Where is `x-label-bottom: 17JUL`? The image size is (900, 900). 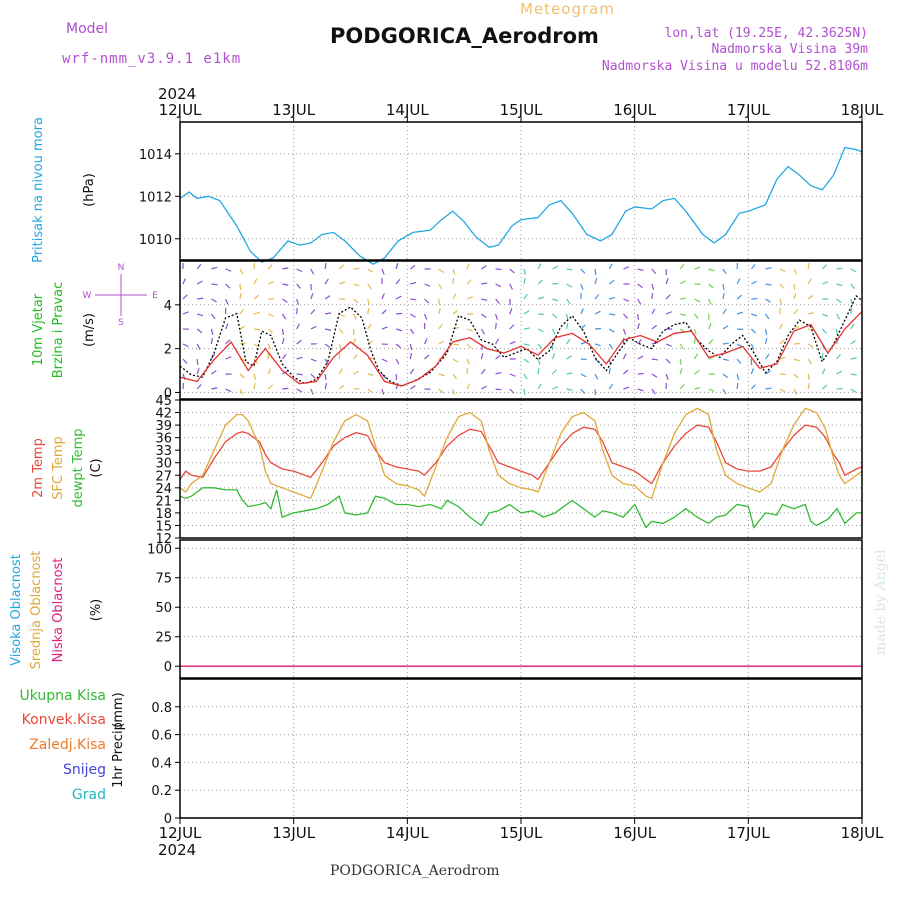
x-label-bottom: 17JUL is located at coordinates (748, 833).